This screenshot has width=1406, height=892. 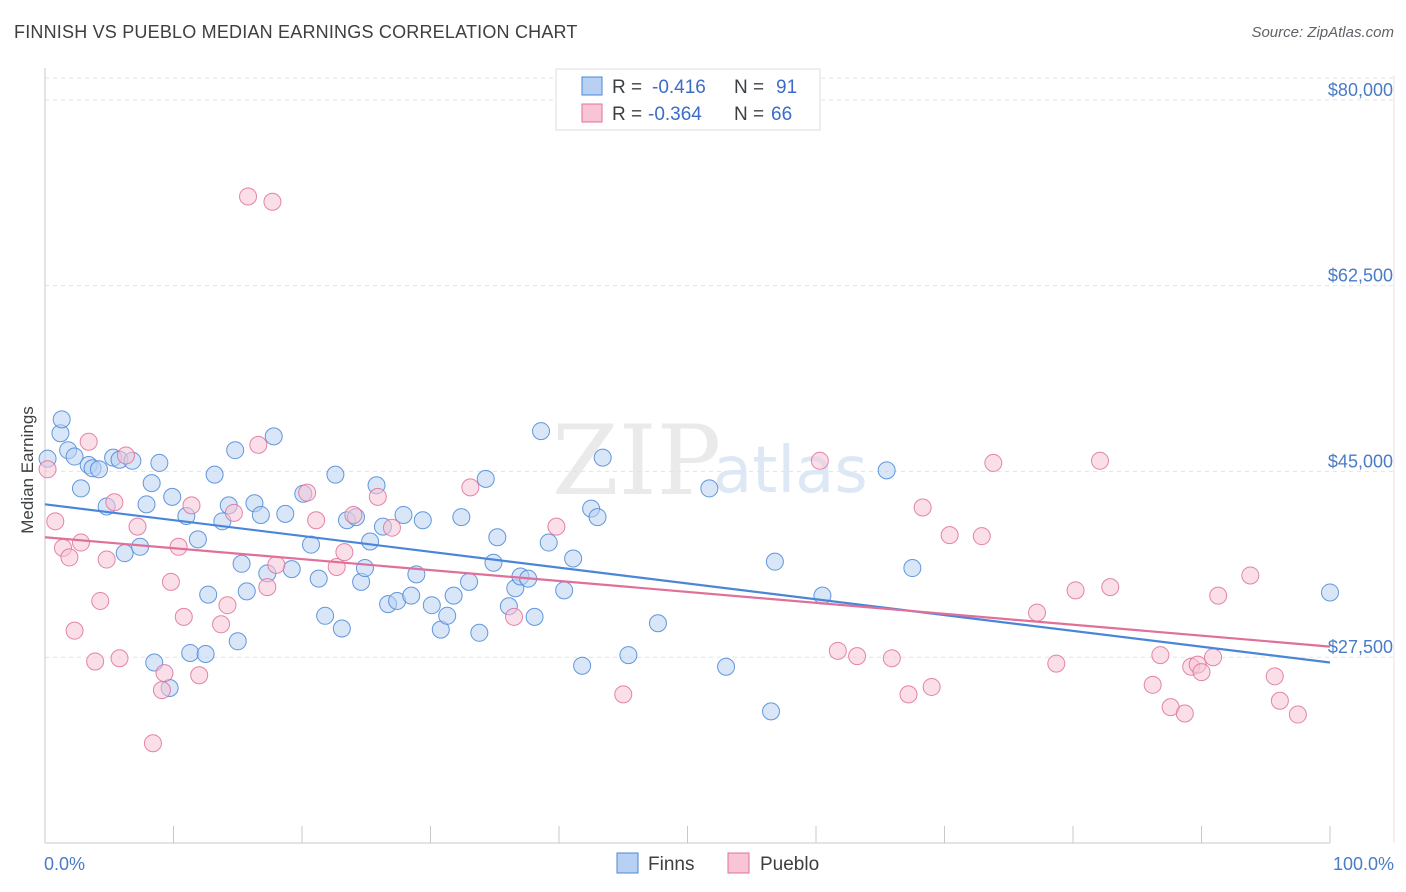 I want to click on legend-pueblo-r-label: R =, so click(x=627, y=114).